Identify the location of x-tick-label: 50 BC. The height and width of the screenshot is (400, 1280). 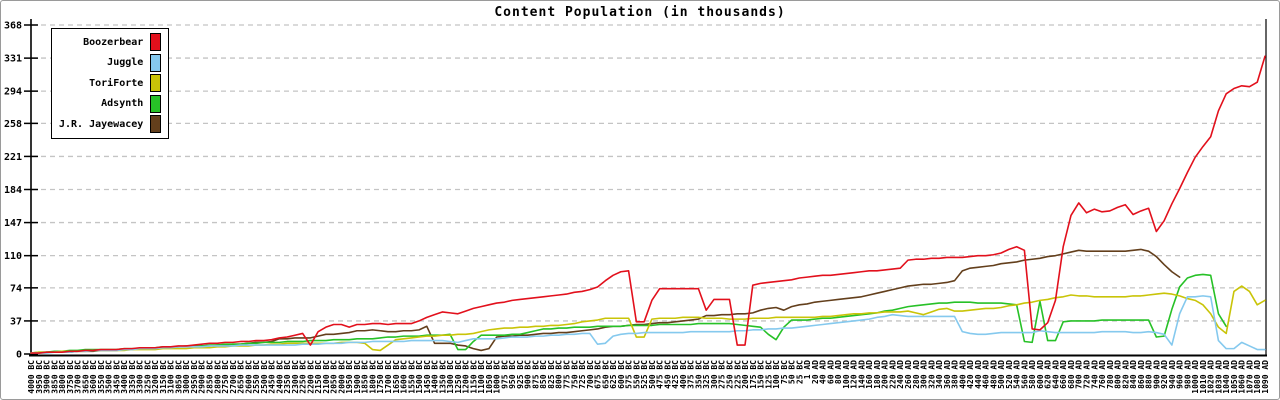
(792, 372).